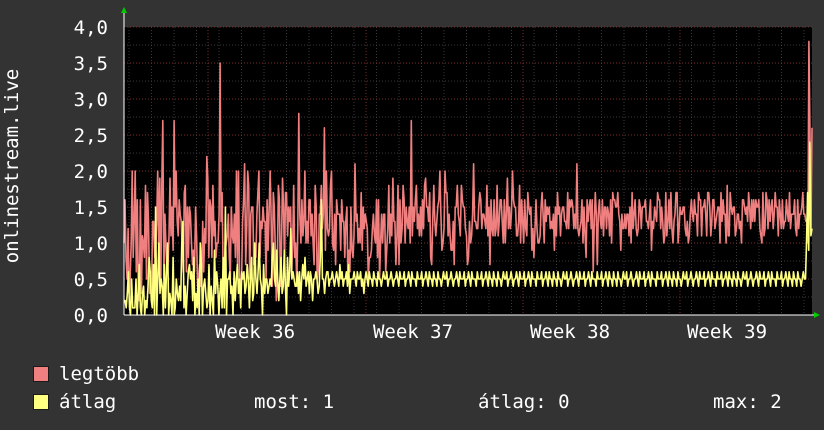 The image size is (824, 430). I want to click on x-axis-arrow-icon, so click(817, 315).